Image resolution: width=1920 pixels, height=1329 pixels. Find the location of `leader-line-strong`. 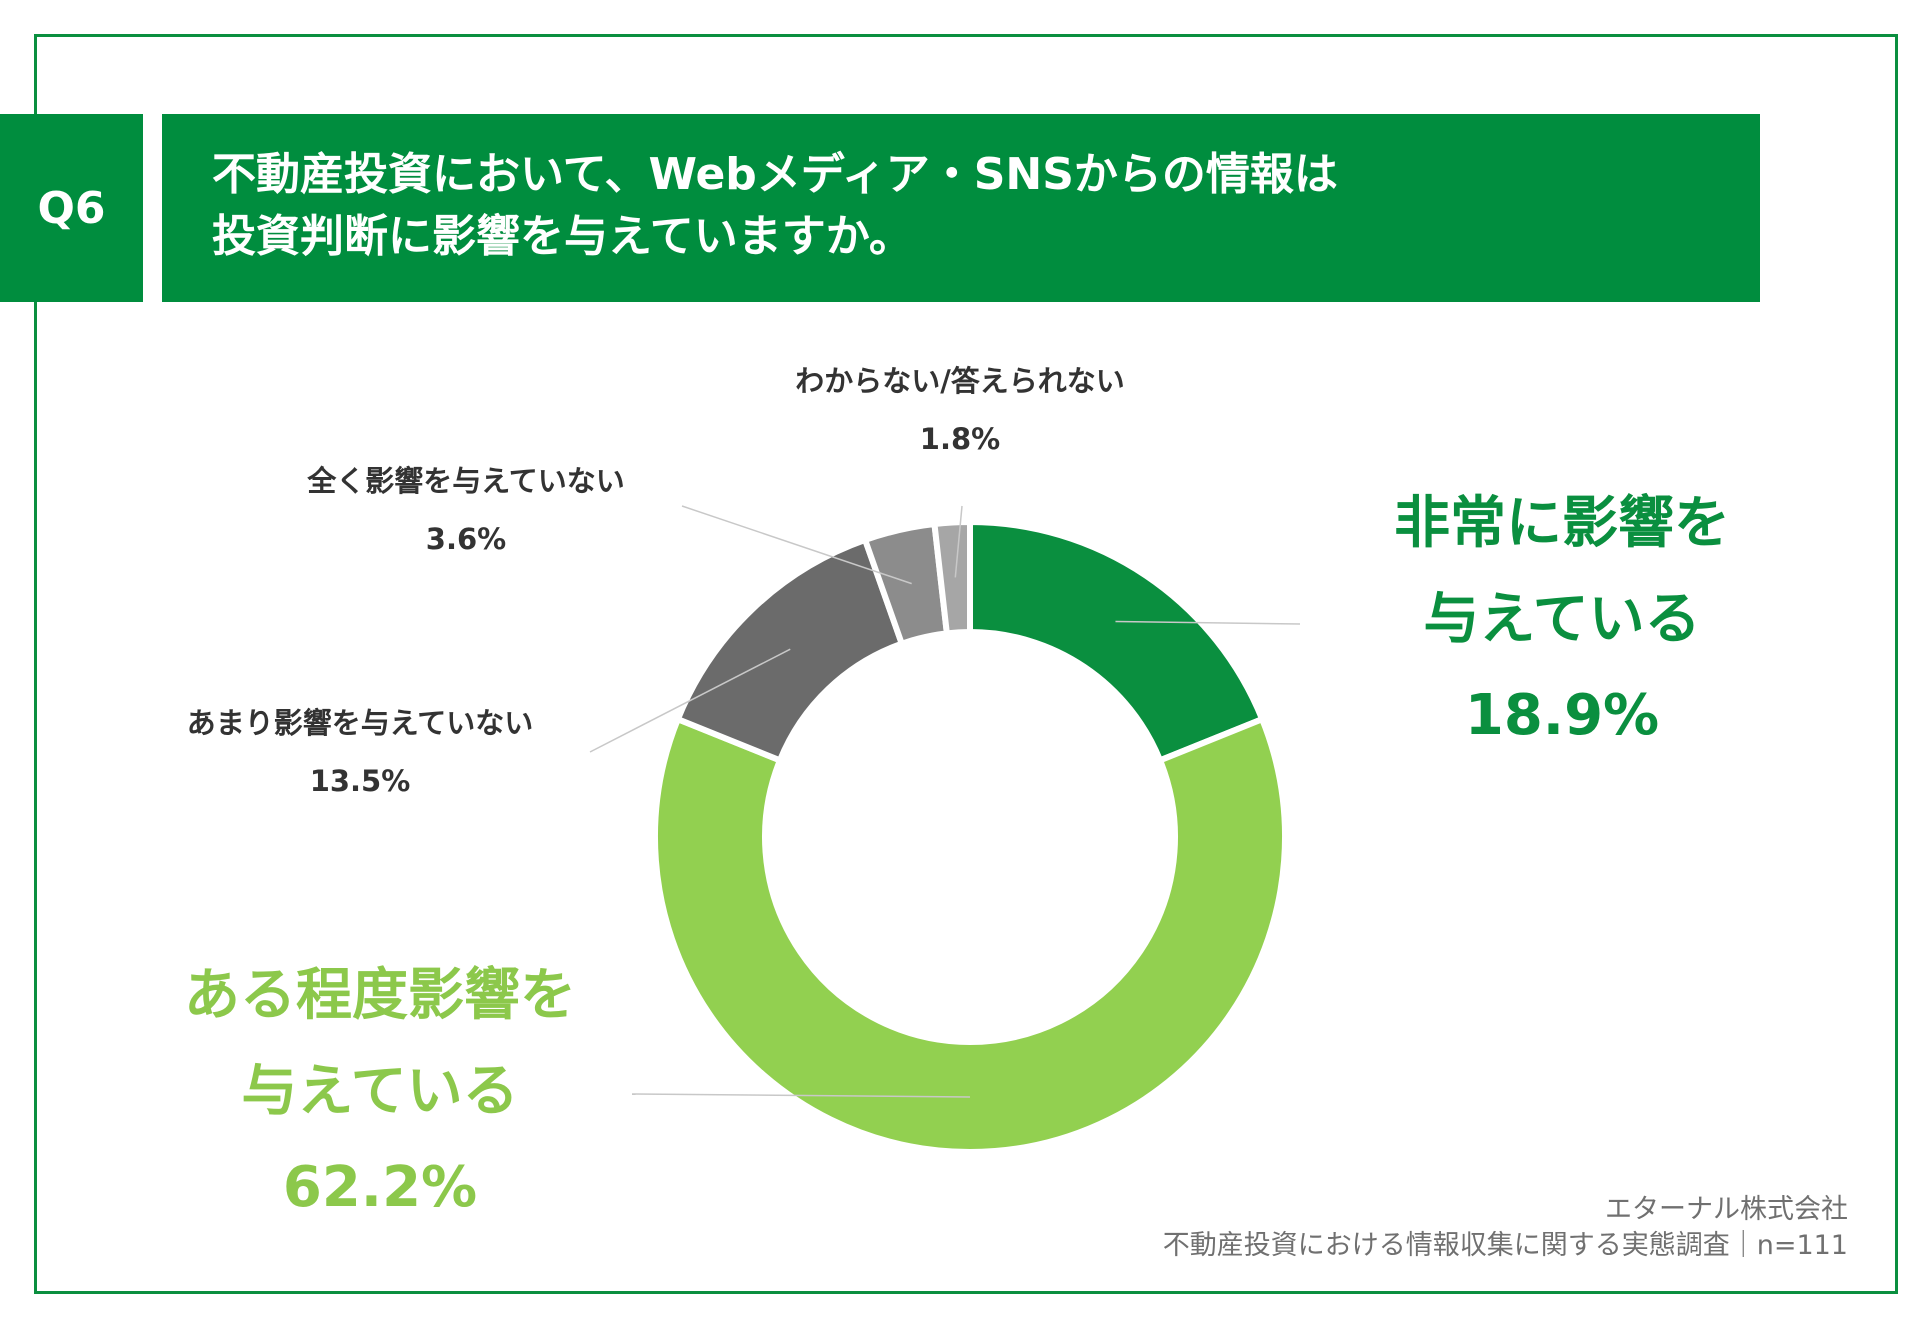

leader-line-strong is located at coordinates (1208, 622).